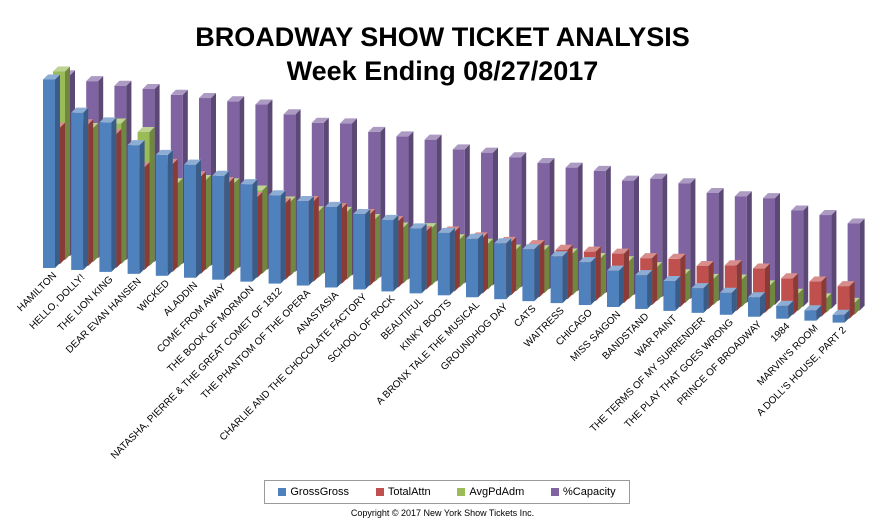 Image resolution: width=885 pixels, height=523 pixels. I want to click on chart-legend: GrossGross TotalAttn AvgPdAdm %Capacity, so click(447, 492).